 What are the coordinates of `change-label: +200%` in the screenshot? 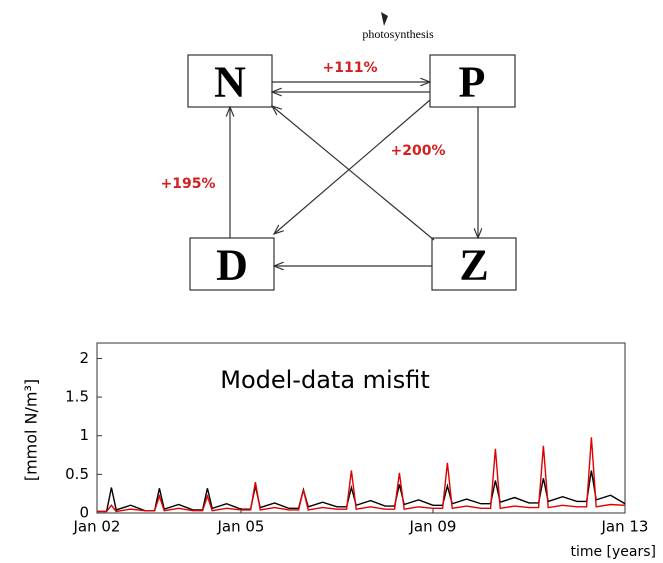 It's located at (418, 151).